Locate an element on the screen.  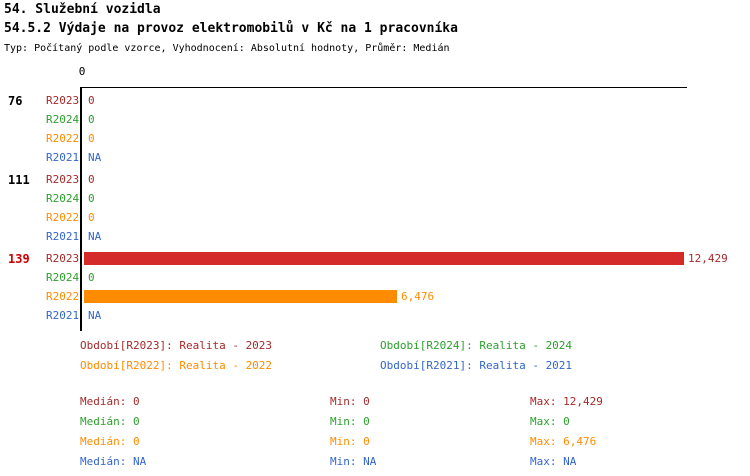
stats-max: Max: 12,429 is located at coordinates (566, 401).